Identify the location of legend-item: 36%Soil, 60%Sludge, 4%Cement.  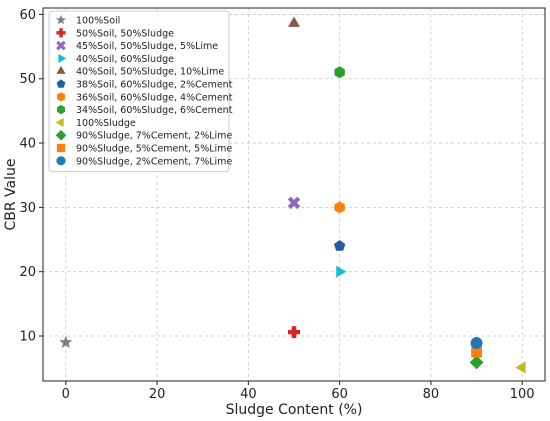
(145, 97).